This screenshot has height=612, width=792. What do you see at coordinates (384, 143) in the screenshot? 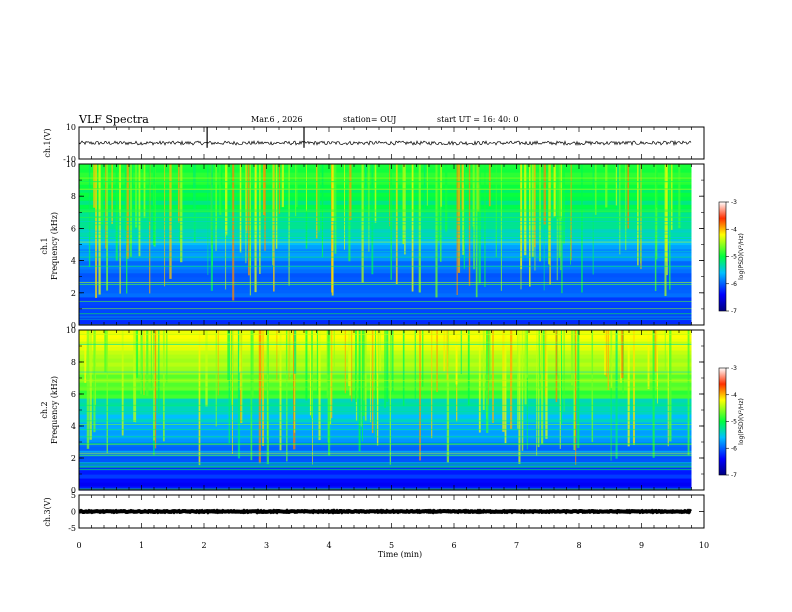
I see `ch1-waveform-panel: 10 -10` at bounding box center [384, 143].